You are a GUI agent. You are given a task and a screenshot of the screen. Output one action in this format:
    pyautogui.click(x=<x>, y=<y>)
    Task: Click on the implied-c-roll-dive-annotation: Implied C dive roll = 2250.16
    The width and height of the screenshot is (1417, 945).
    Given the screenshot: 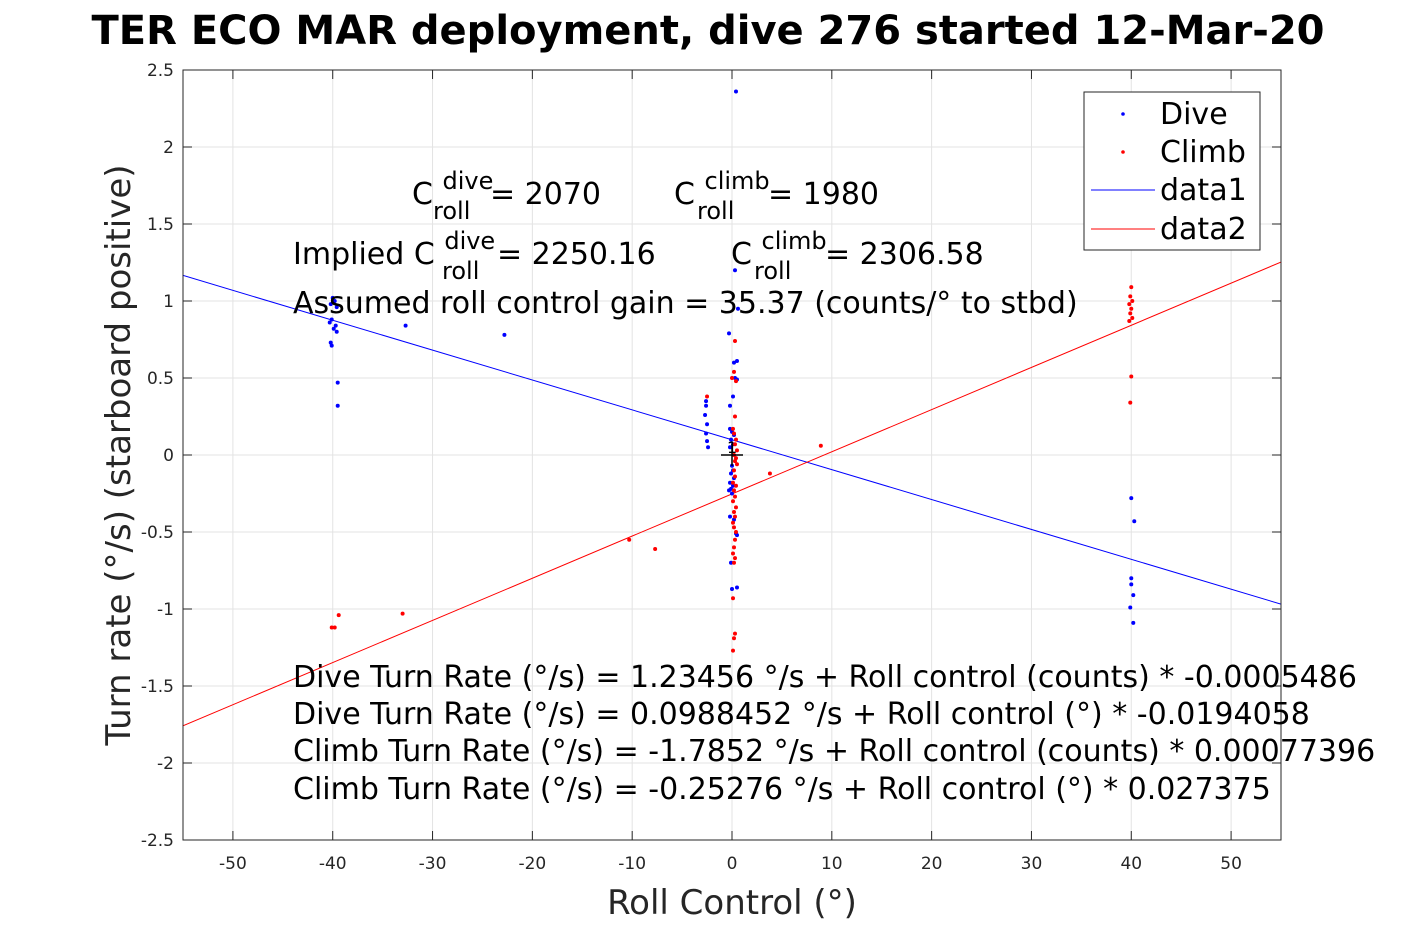 What is the action you would take?
    pyautogui.click(x=474, y=254)
    